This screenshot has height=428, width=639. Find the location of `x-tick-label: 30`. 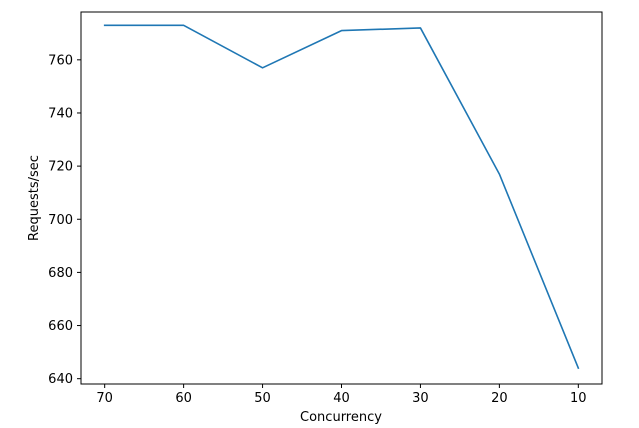

x-tick-label: 30 is located at coordinates (420, 398).